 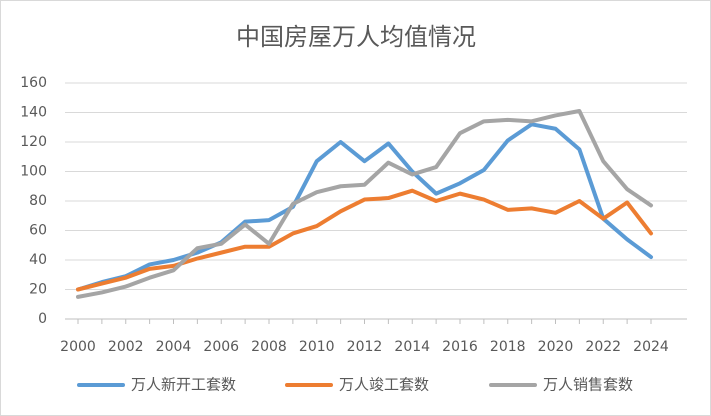 What do you see at coordinates (33, 142) in the screenshot?
I see `y-tick-label: 120` at bounding box center [33, 142].